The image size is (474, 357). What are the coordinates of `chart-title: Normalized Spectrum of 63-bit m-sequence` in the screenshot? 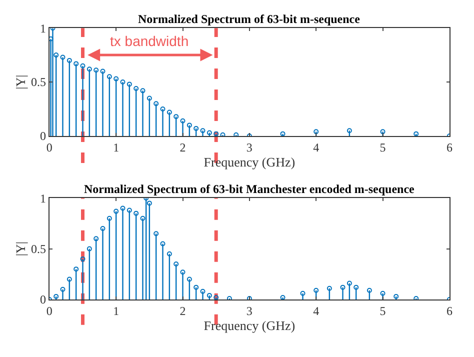 It's located at (249, 19).